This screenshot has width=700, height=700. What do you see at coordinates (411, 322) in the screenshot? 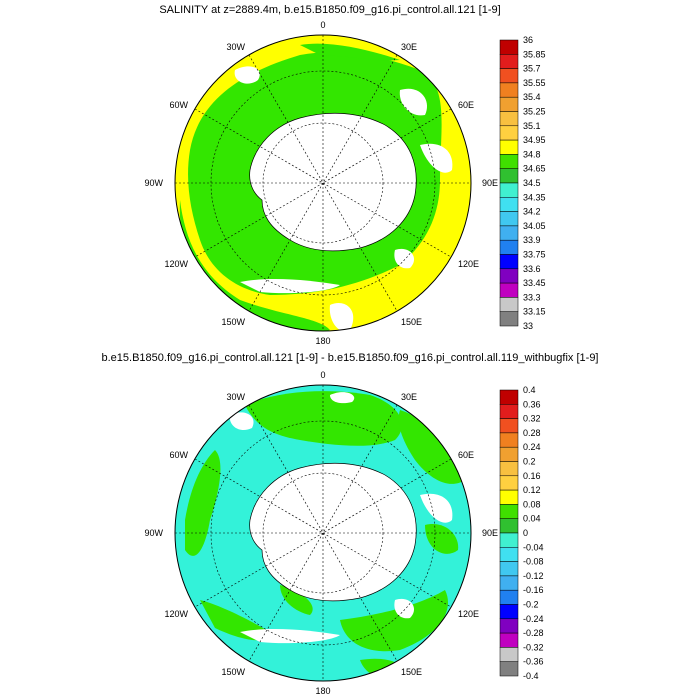
I see `panel1-lon-150e: 150E` at bounding box center [411, 322].